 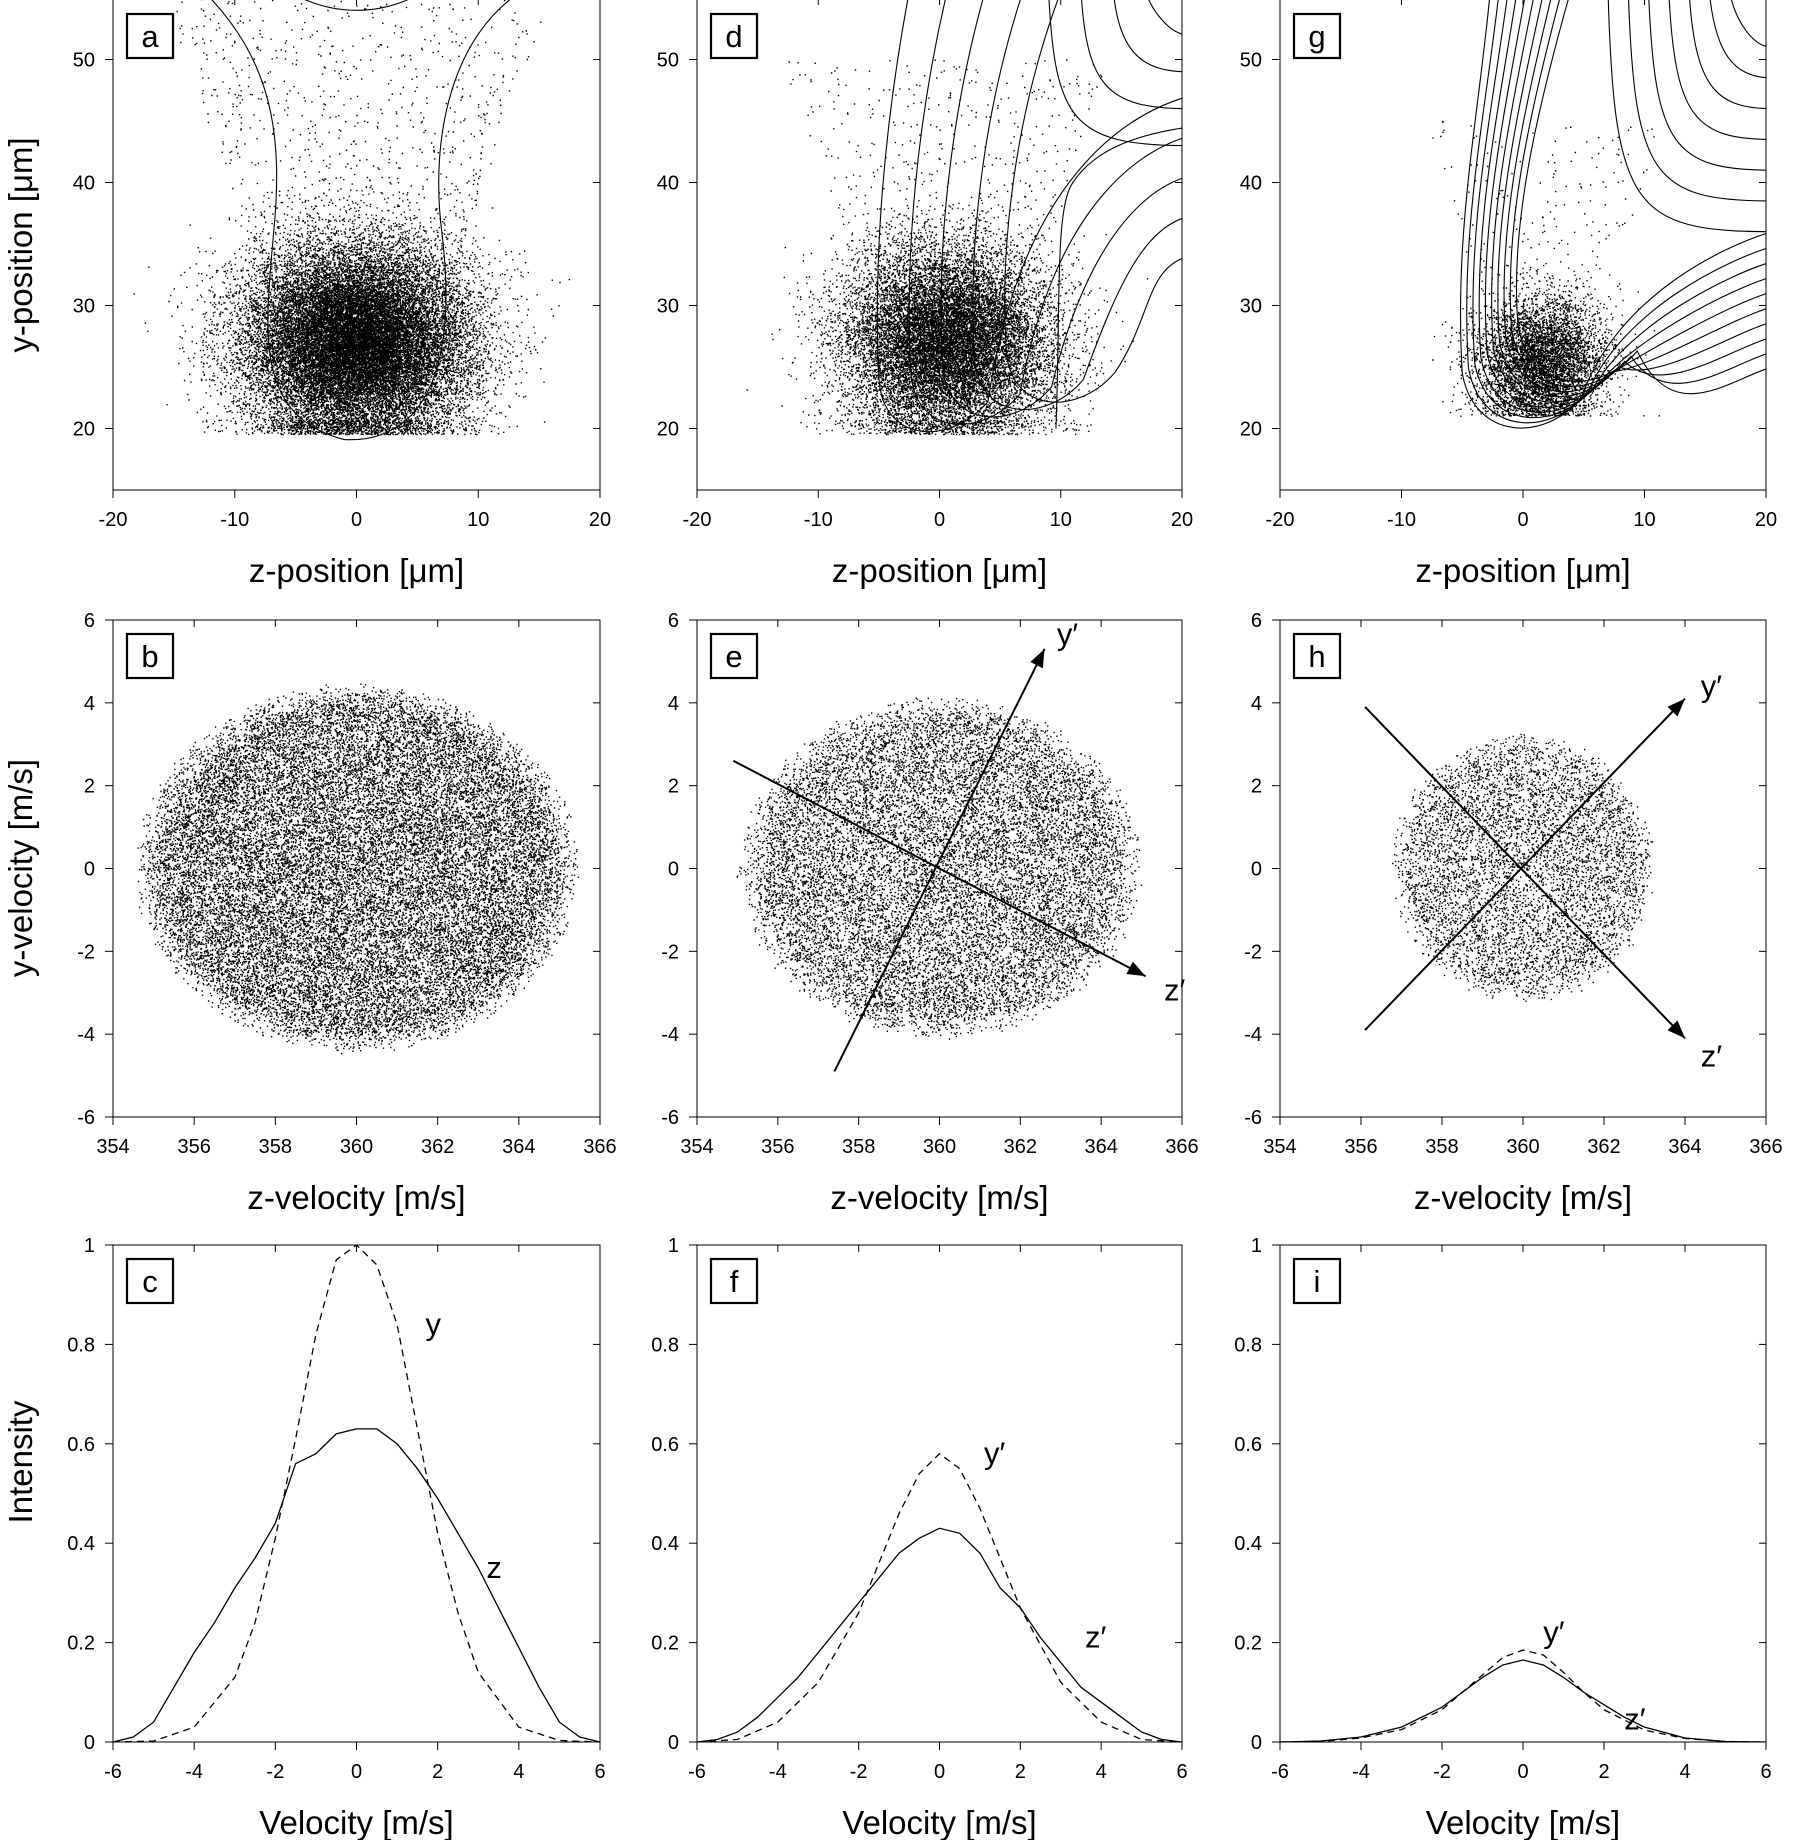 What do you see at coordinates (1522, 1147) in the screenshot?
I see `x-tick-label: 360` at bounding box center [1522, 1147].